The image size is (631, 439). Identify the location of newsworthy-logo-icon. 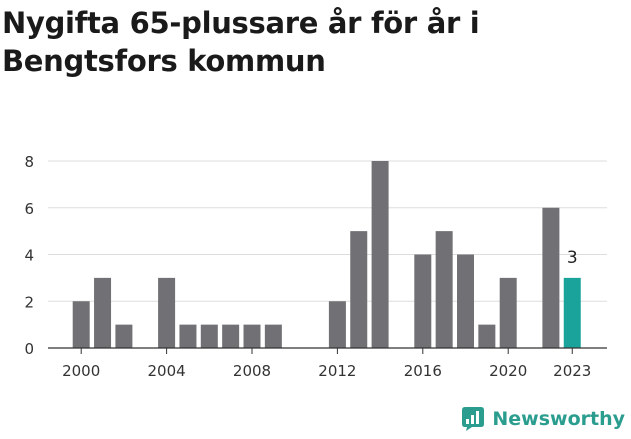
(473, 419).